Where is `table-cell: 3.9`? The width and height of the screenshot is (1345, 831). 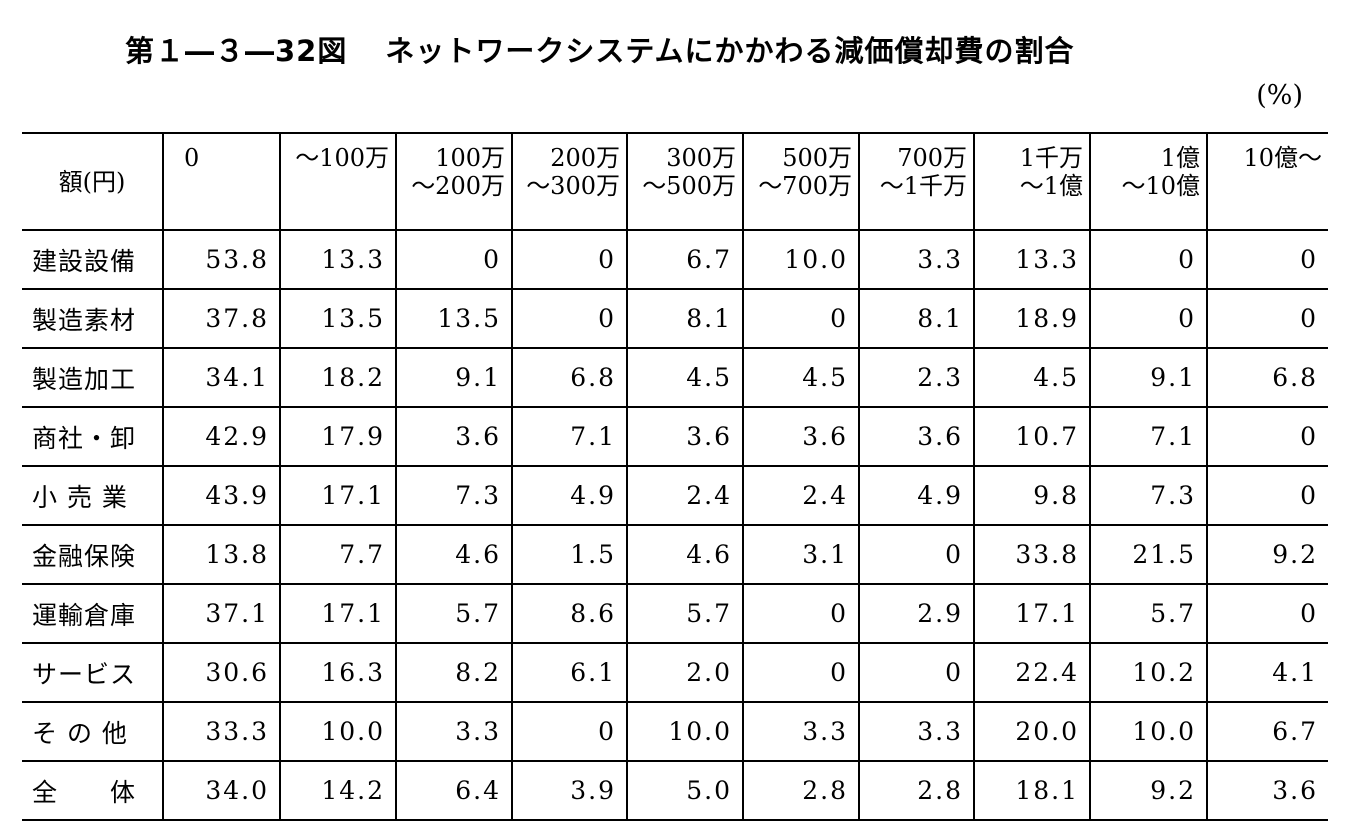 table-cell: 3.9 is located at coordinates (569, 790).